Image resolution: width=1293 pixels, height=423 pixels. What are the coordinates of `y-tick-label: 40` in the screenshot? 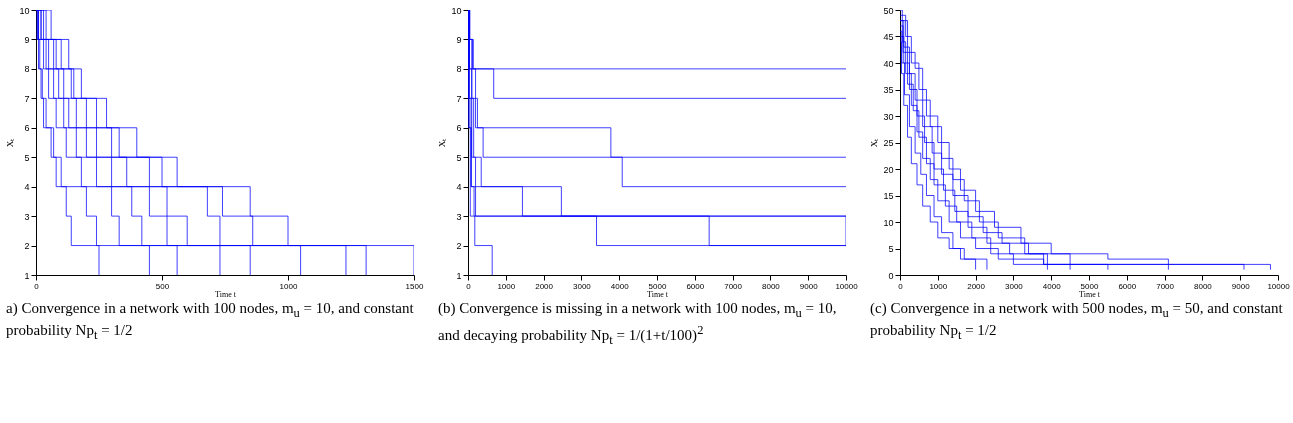 It's located at (888, 63).